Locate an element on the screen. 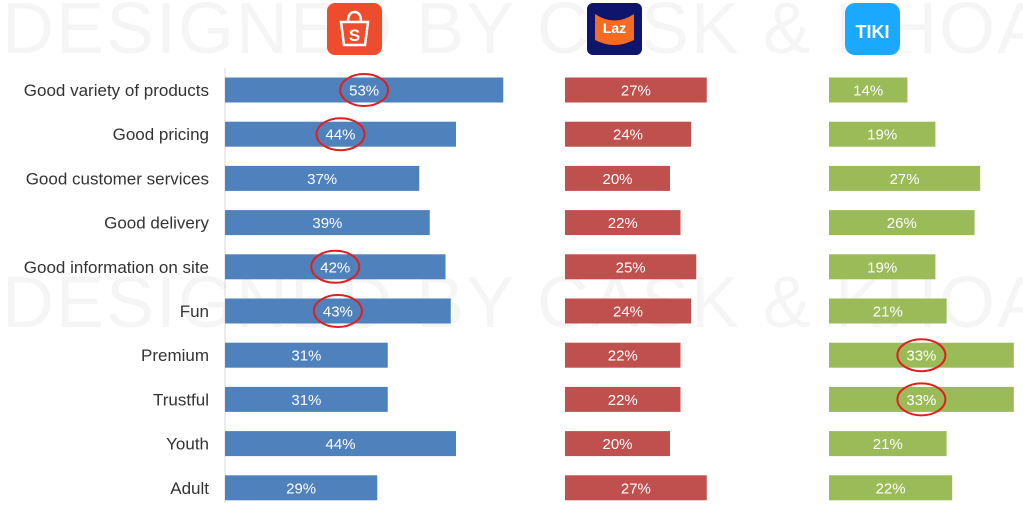 Image resolution: width=1023 pixels, height=510 pixels. shopee-bag-handle-icon is located at coordinates (354, 16).